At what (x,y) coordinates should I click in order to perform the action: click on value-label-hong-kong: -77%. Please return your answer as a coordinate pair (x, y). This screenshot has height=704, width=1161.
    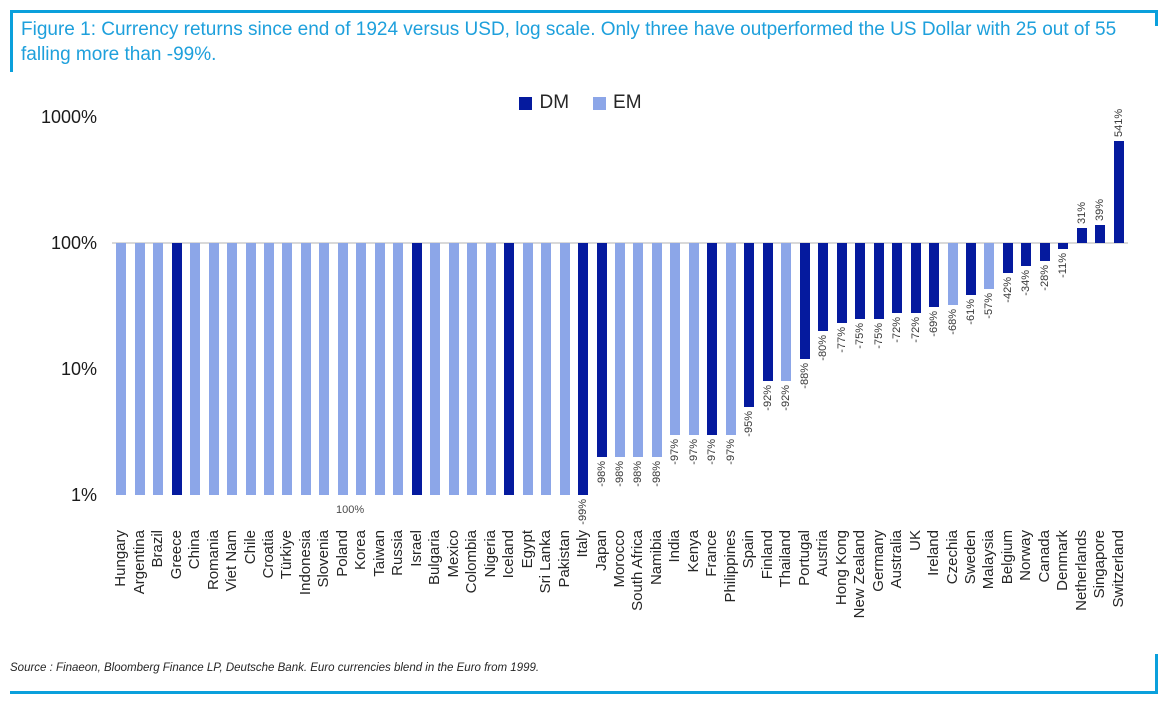
    Looking at the image, I should click on (841, 340).